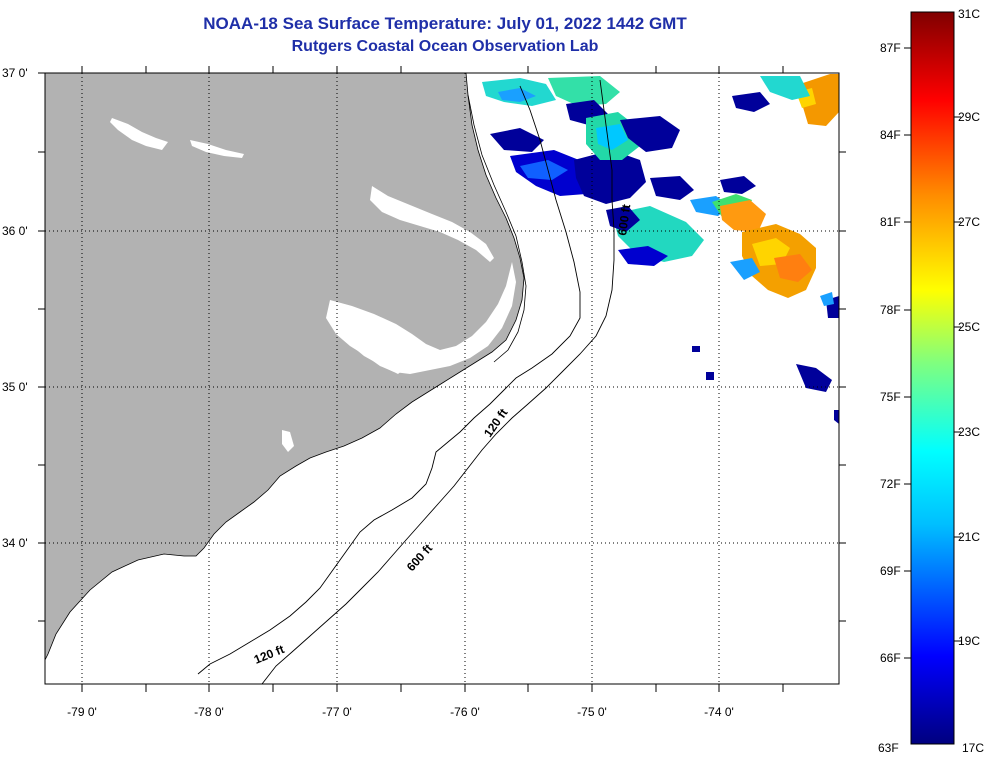  Describe the element at coordinates (890, 310) in the screenshot. I see `colorbar-label-78f: 78F` at that location.